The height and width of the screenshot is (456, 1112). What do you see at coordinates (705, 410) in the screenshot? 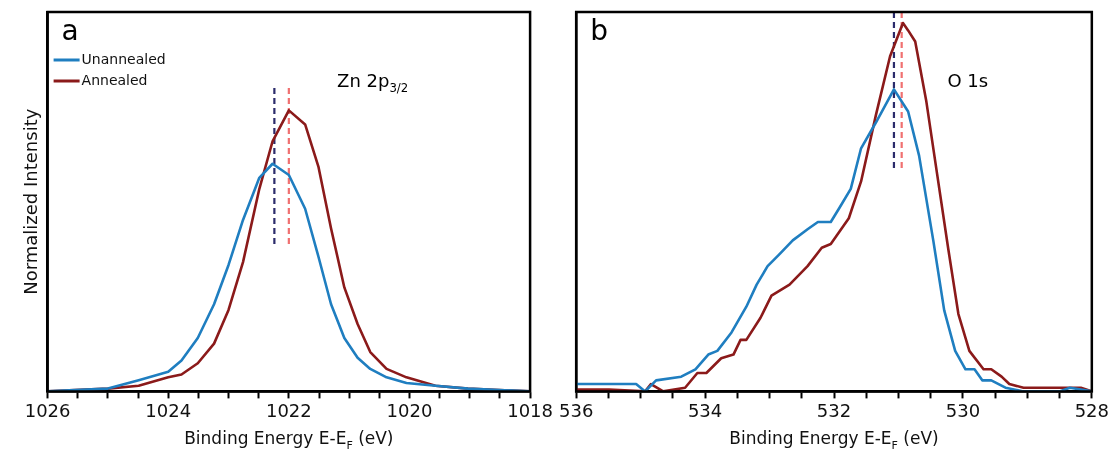
I see `x-tick-label: 534` at bounding box center [705, 410].